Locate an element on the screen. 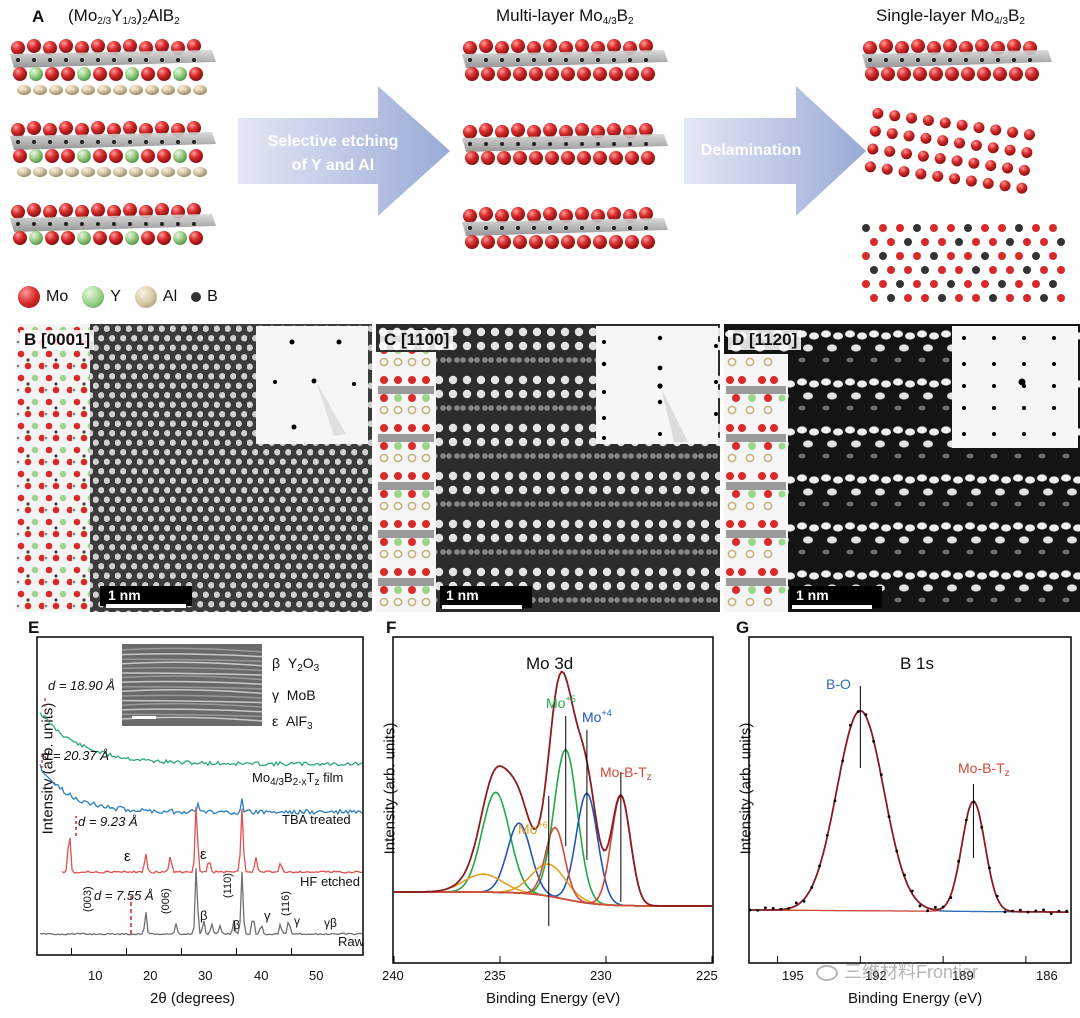  mo3d-mo5-doublet-b is located at coordinates (553, 827).